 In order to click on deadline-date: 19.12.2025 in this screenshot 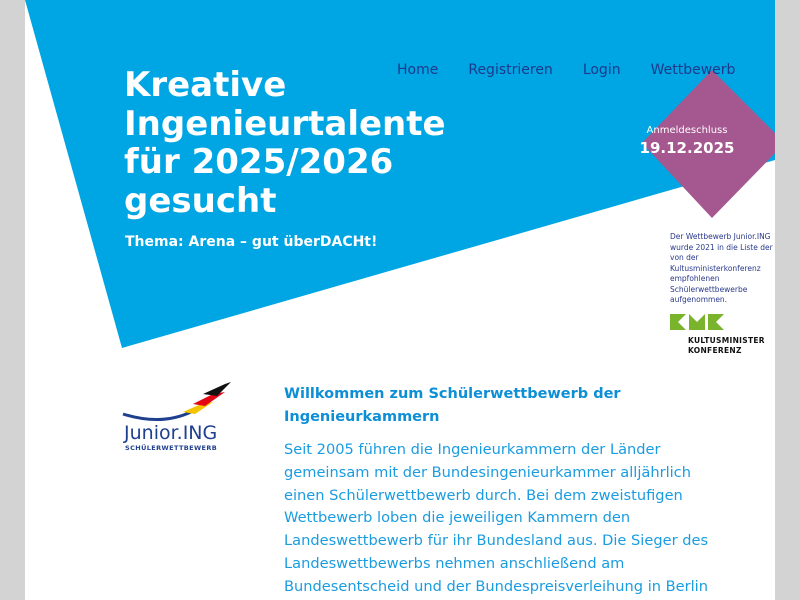, I will do `click(687, 148)`.